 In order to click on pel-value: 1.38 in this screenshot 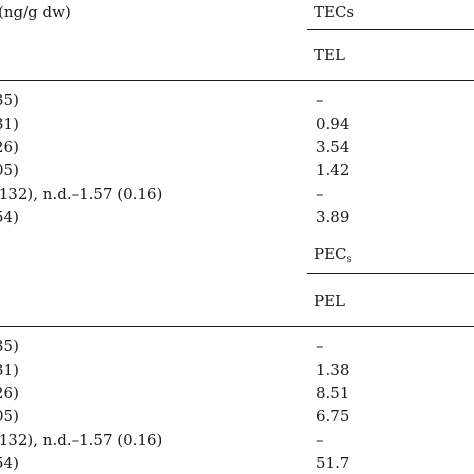, I will do `click(333, 370)`.